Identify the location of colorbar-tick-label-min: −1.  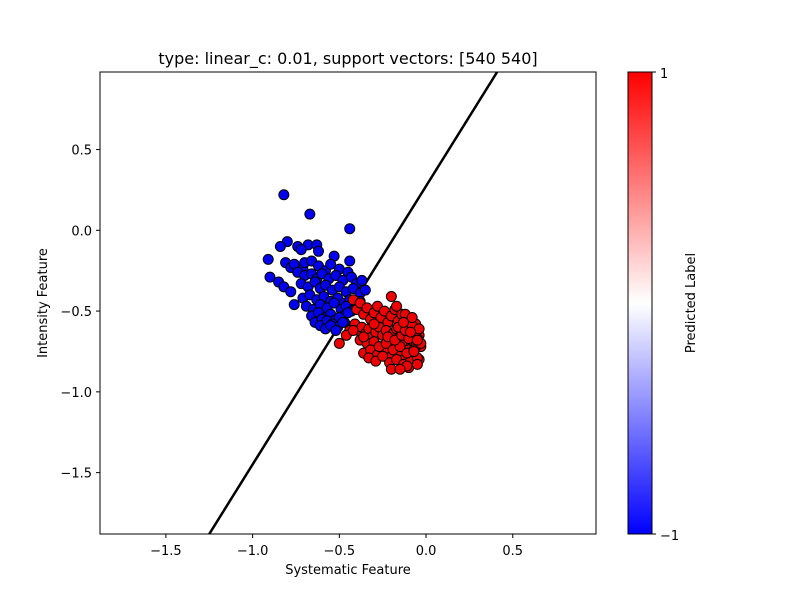
(669, 536).